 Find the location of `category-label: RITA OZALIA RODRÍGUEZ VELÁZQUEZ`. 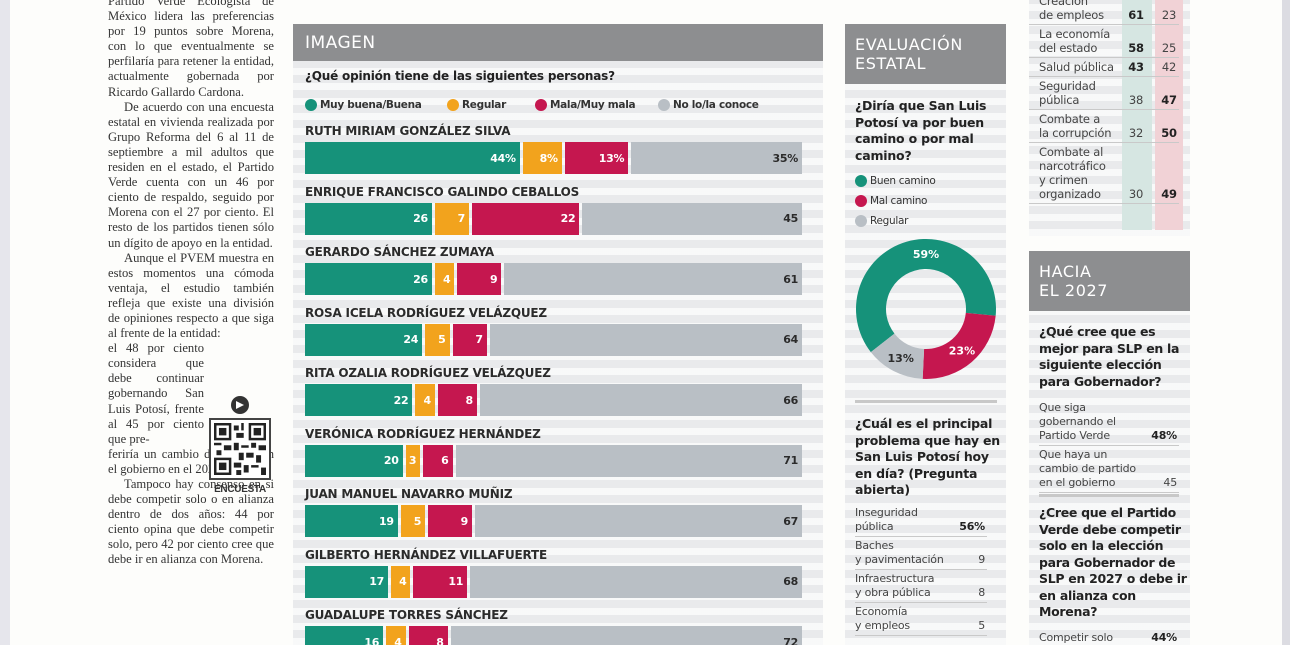

category-label: RITA OZALIA RODRÍGUEZ VELÁZQUEZ is located at coordinates (428, 373).